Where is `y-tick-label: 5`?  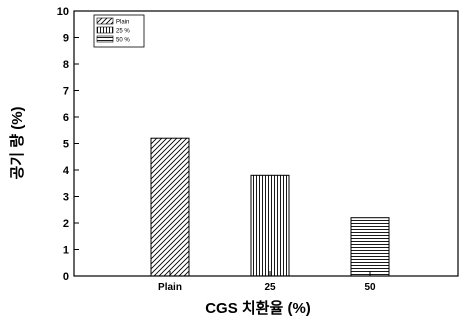 y-tick-label: 5 is located at coordinates (66, 145).